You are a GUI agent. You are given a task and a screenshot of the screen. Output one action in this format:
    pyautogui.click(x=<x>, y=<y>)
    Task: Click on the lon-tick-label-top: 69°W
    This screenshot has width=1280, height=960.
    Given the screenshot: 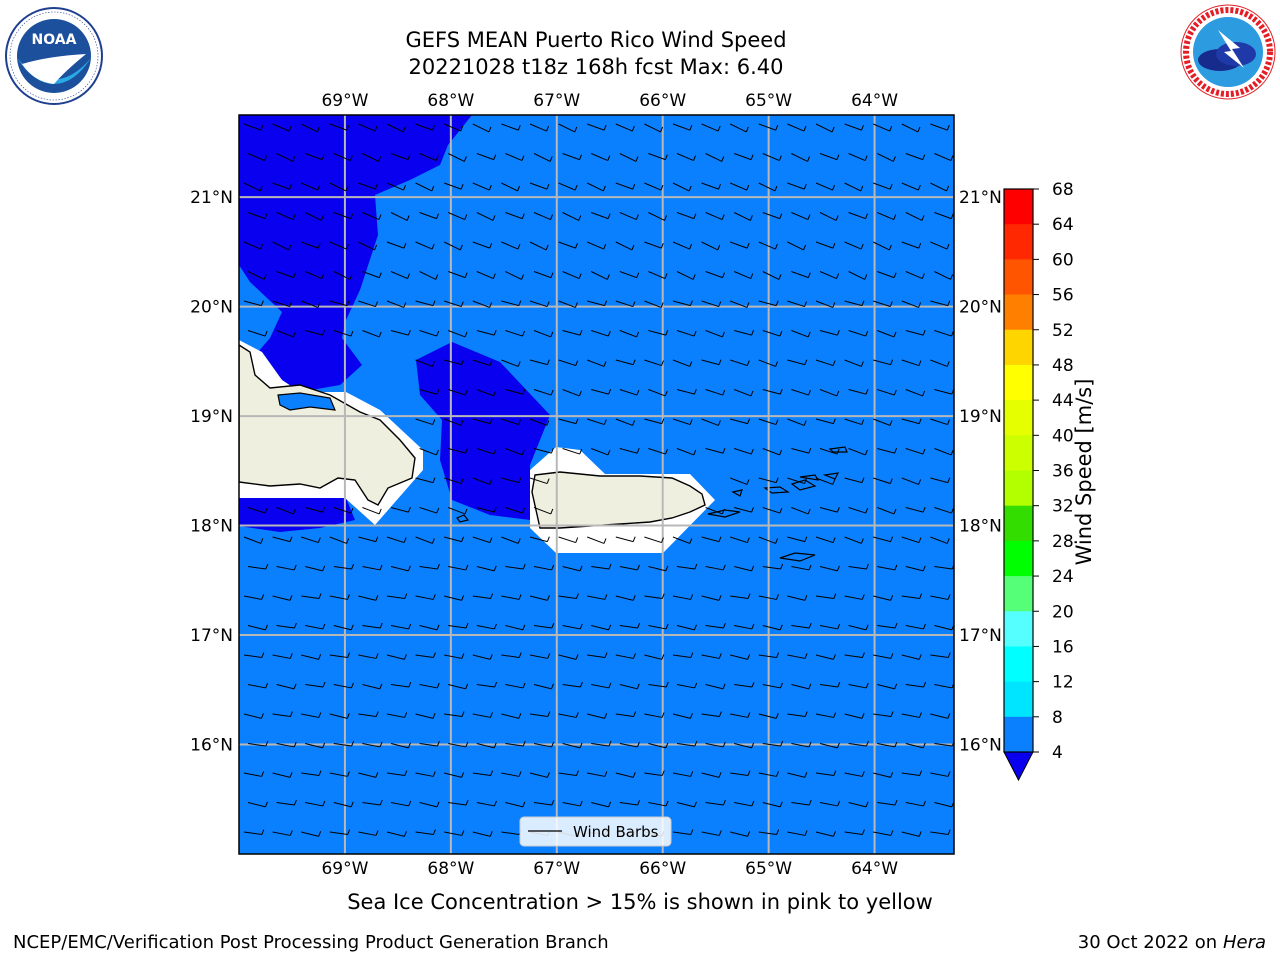 What is the action you would take?
    pyautogui.click(x=344, y=101)
    